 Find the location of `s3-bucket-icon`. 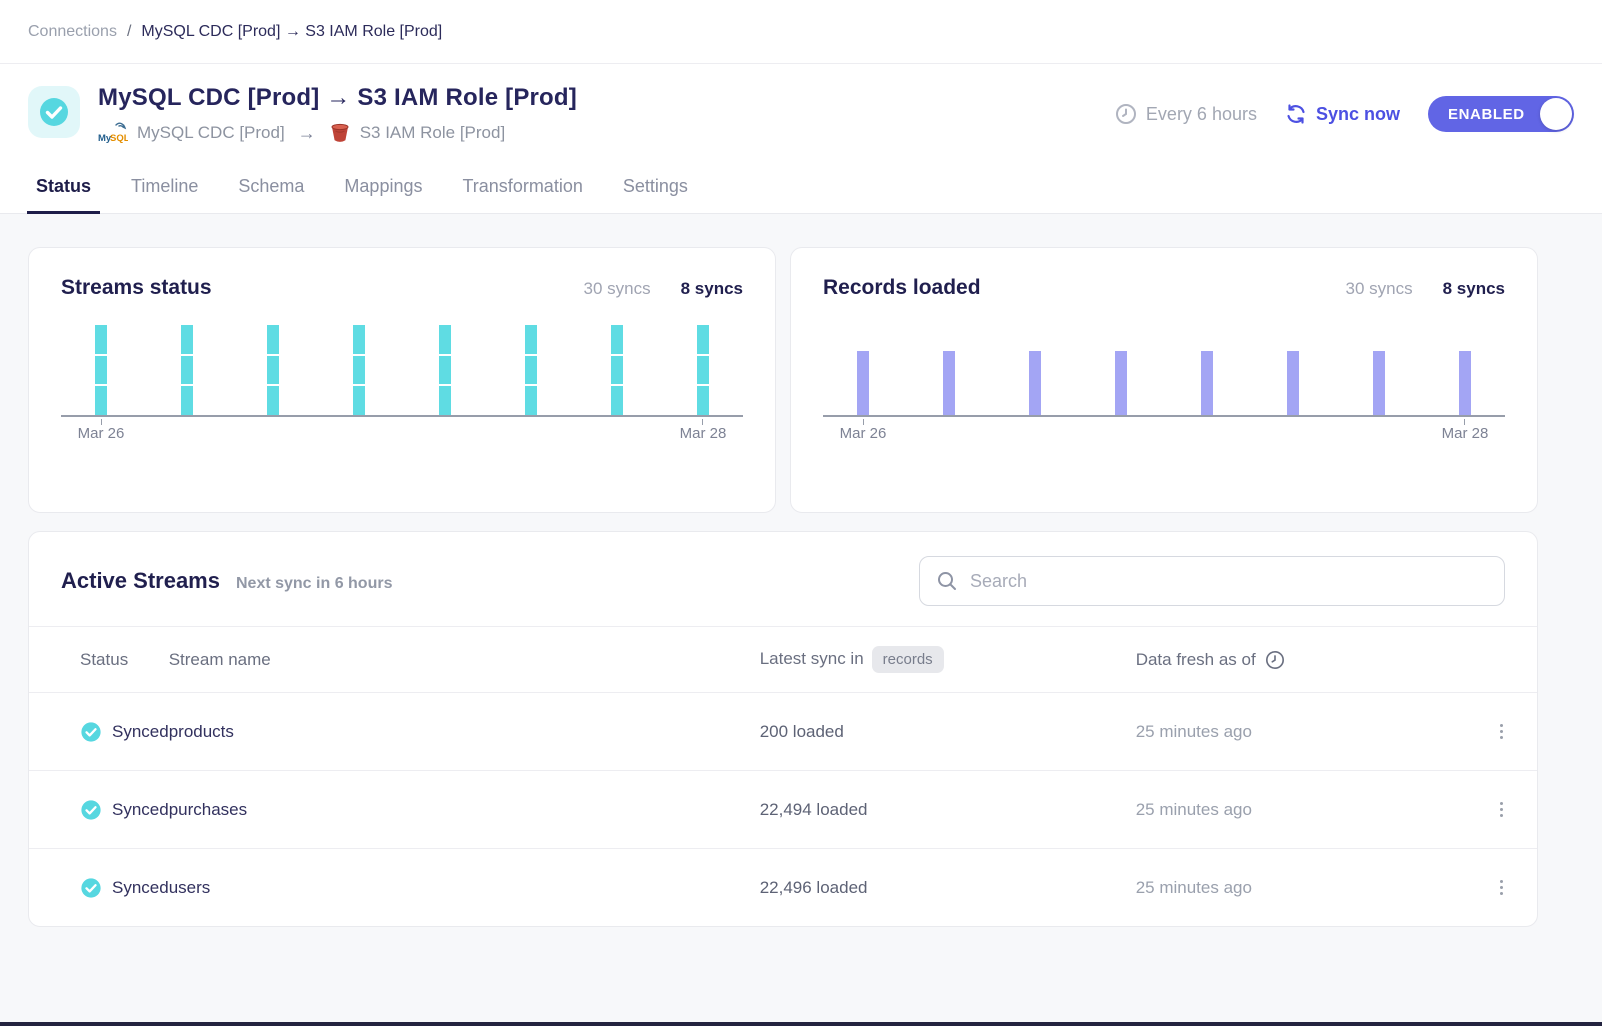

s3-bucket-icon is located at coordinates (340, 132).